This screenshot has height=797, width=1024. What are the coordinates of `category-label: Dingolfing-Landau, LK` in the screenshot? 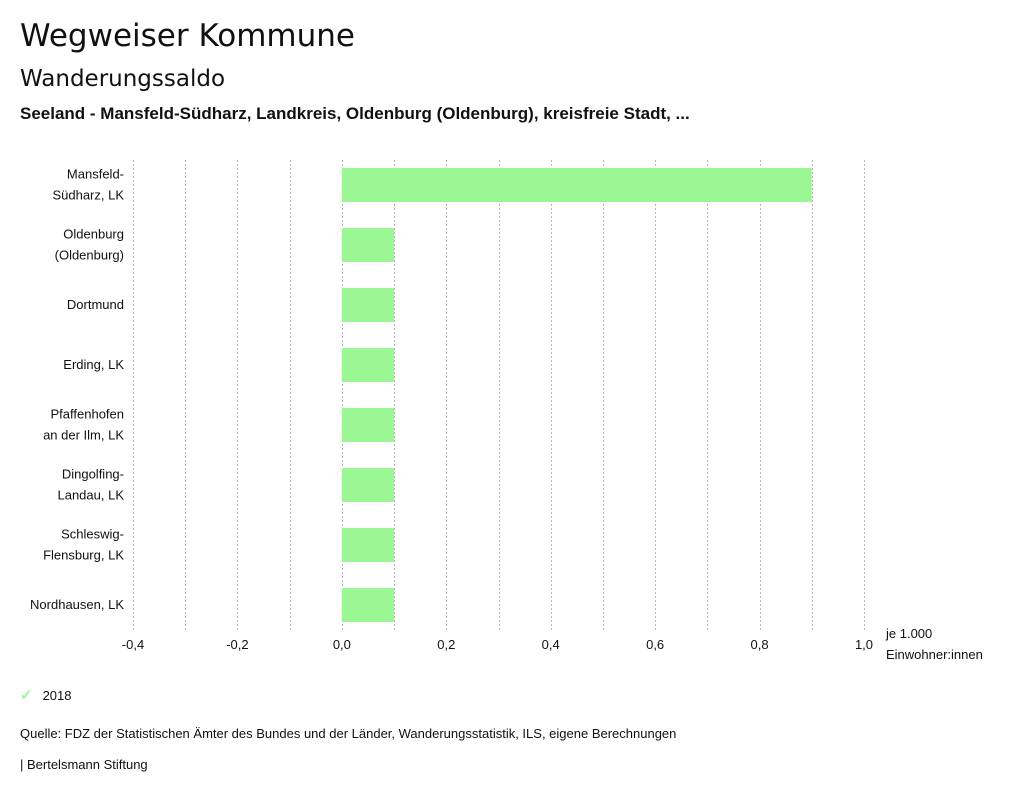 It's located at (90, 485).